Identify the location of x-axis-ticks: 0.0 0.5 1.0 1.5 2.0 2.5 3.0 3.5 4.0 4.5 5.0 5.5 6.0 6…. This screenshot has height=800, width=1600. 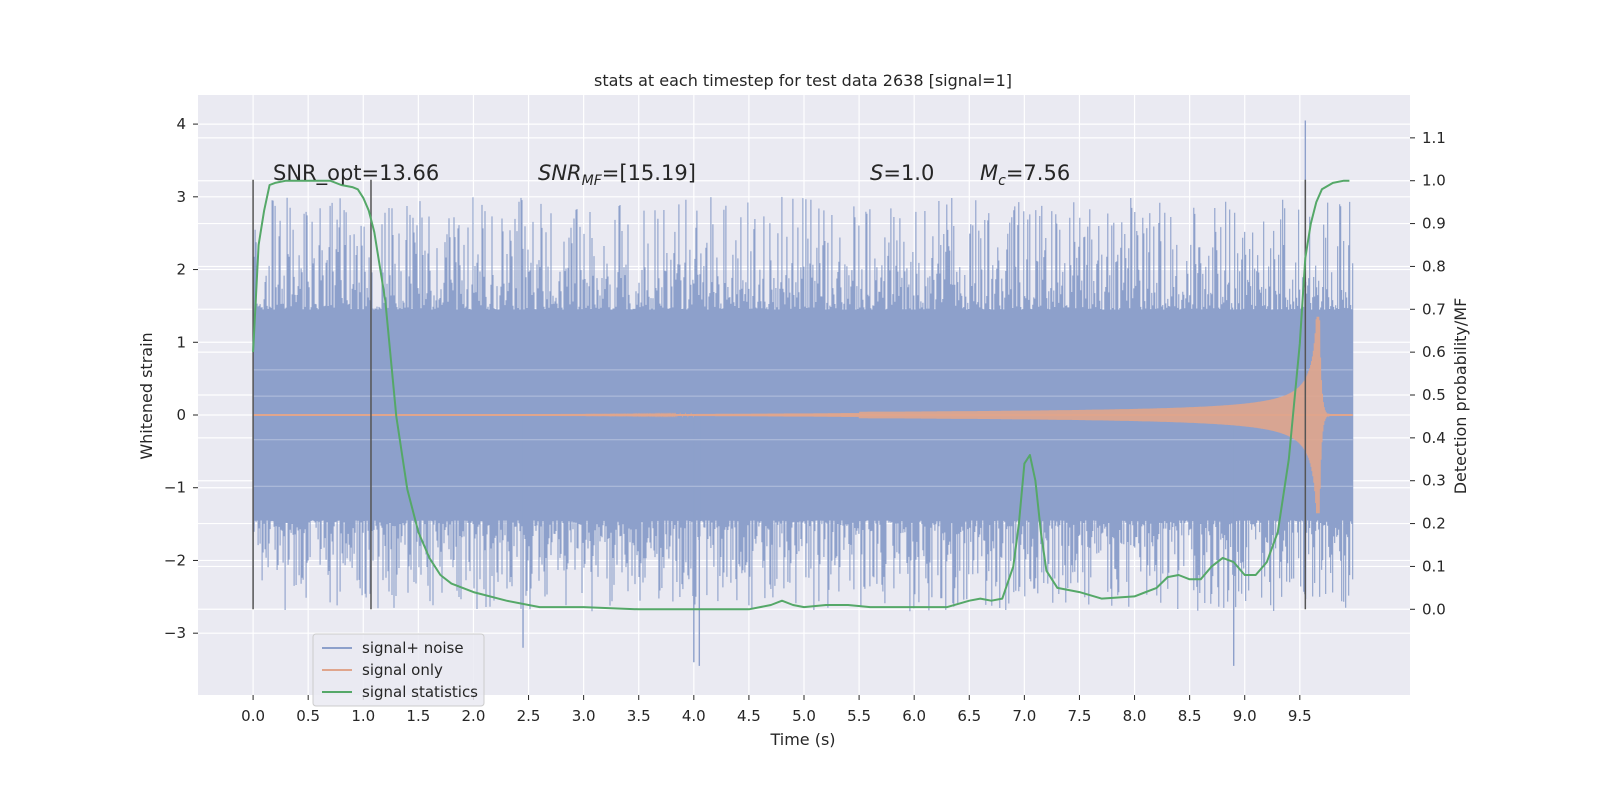
(776, 710).